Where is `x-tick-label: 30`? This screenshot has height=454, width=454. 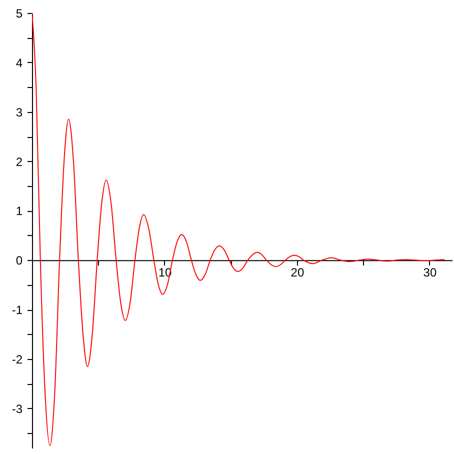
x-tick-label: 30 is located at coordinates (430, 273).